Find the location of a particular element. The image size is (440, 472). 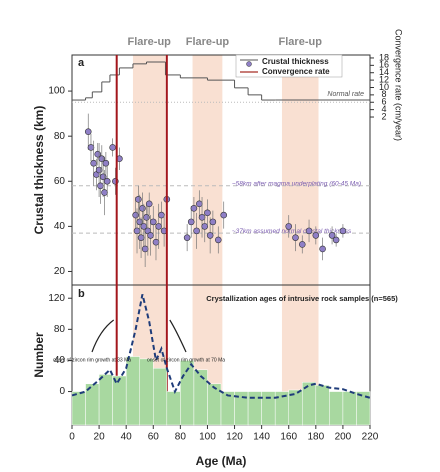

x-tick-label: 40 is located at coordinates (127, 437).